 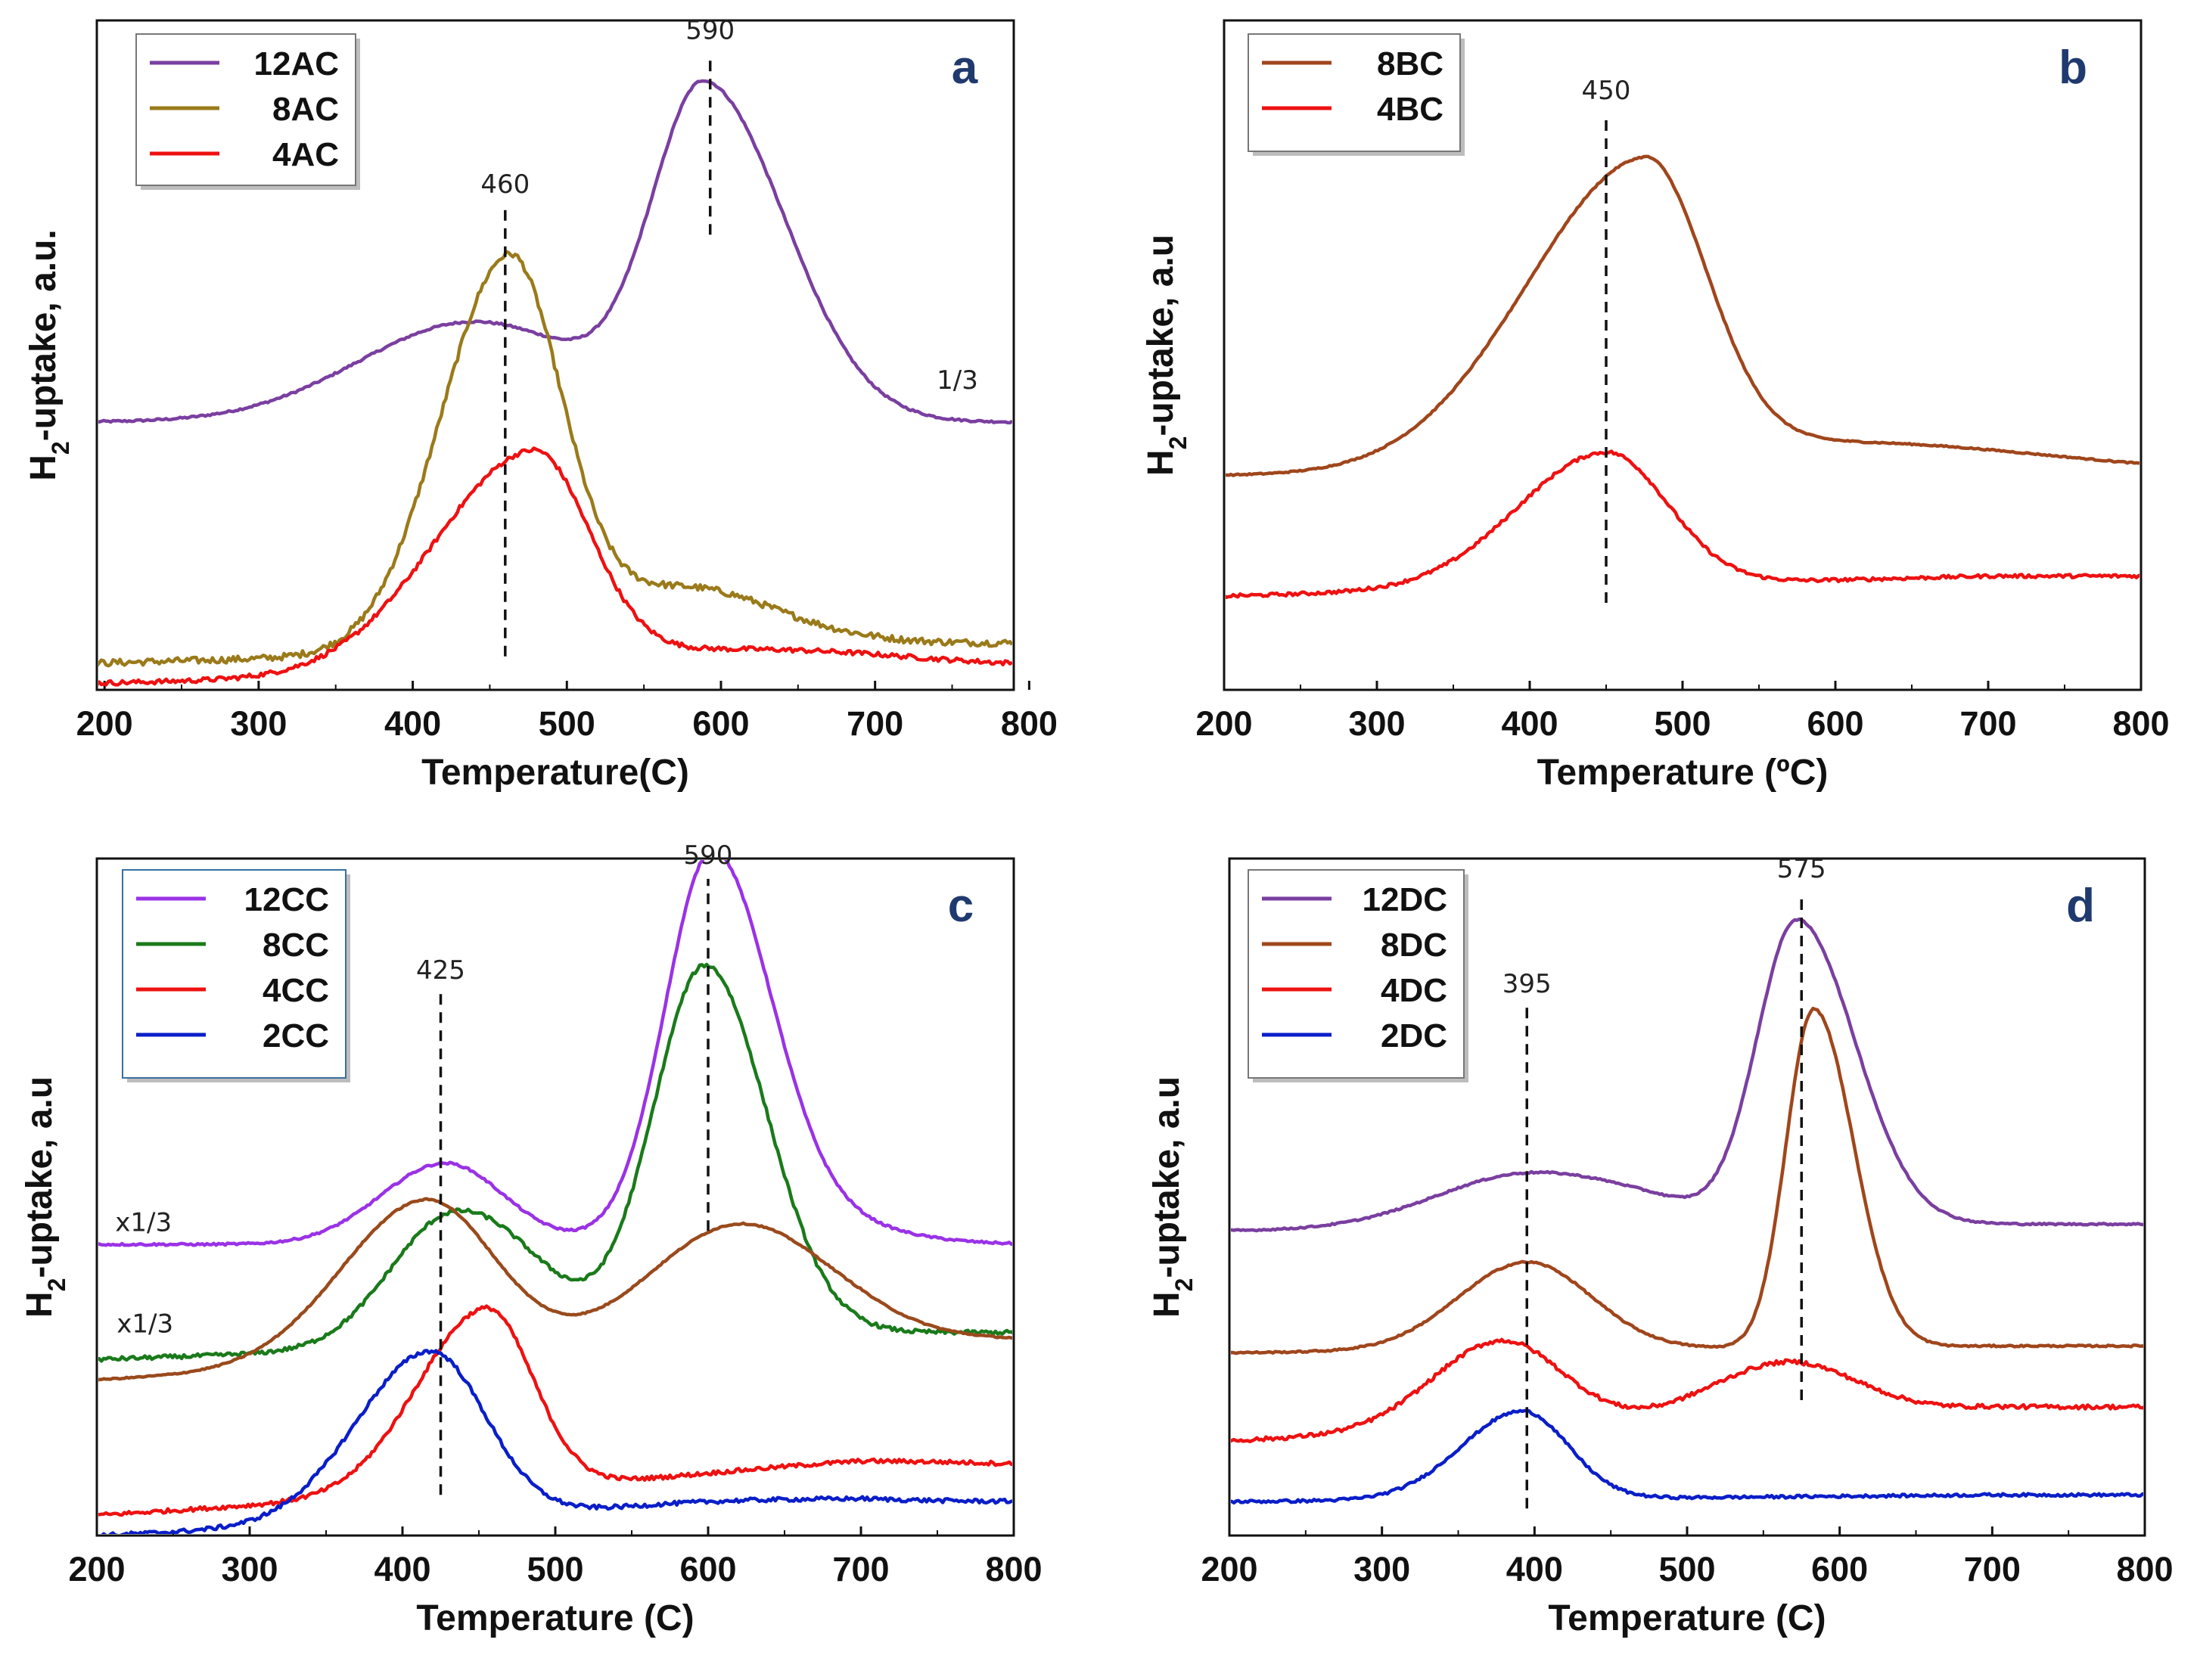 I want to click on series-line-12CC, so click(x=555, y=1053).